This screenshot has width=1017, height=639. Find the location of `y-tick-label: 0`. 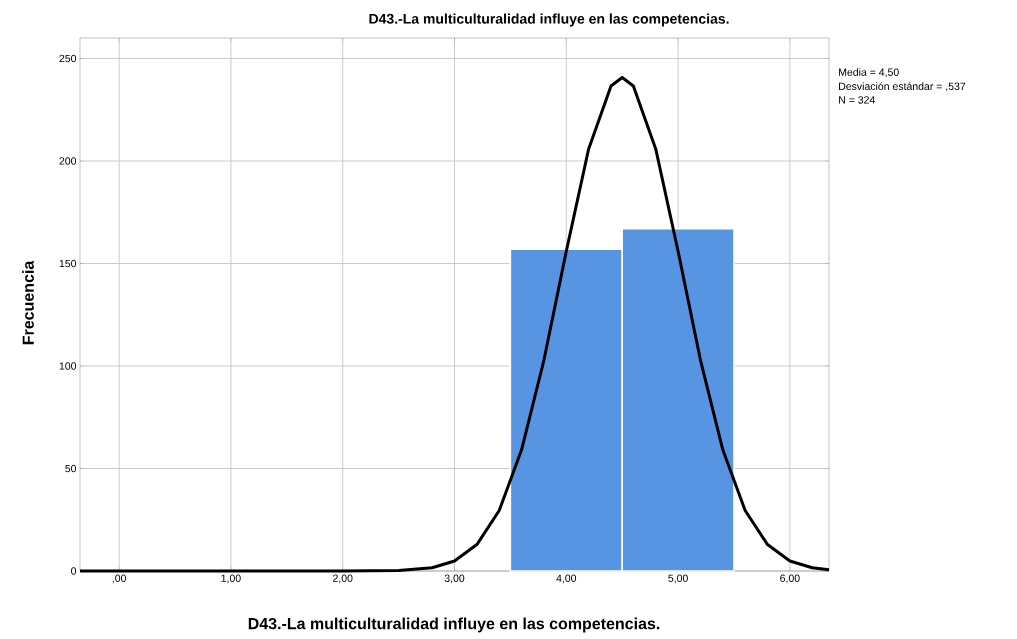

y-tick-label: 0 is located at coordinates (74, 571).